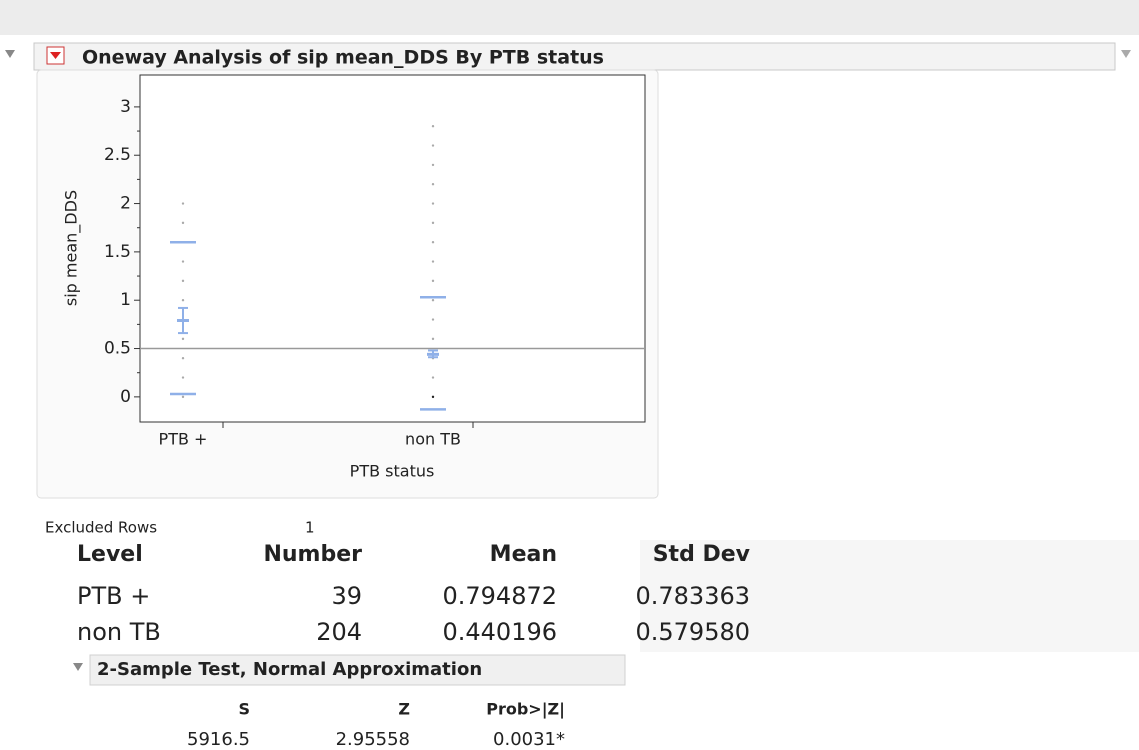 The width and height of the screenshot is (1139, 750). What do you see at coordinates (523, 554) in the screenshot?
I see `table-header: Mean` at bounding box center [523, 554].